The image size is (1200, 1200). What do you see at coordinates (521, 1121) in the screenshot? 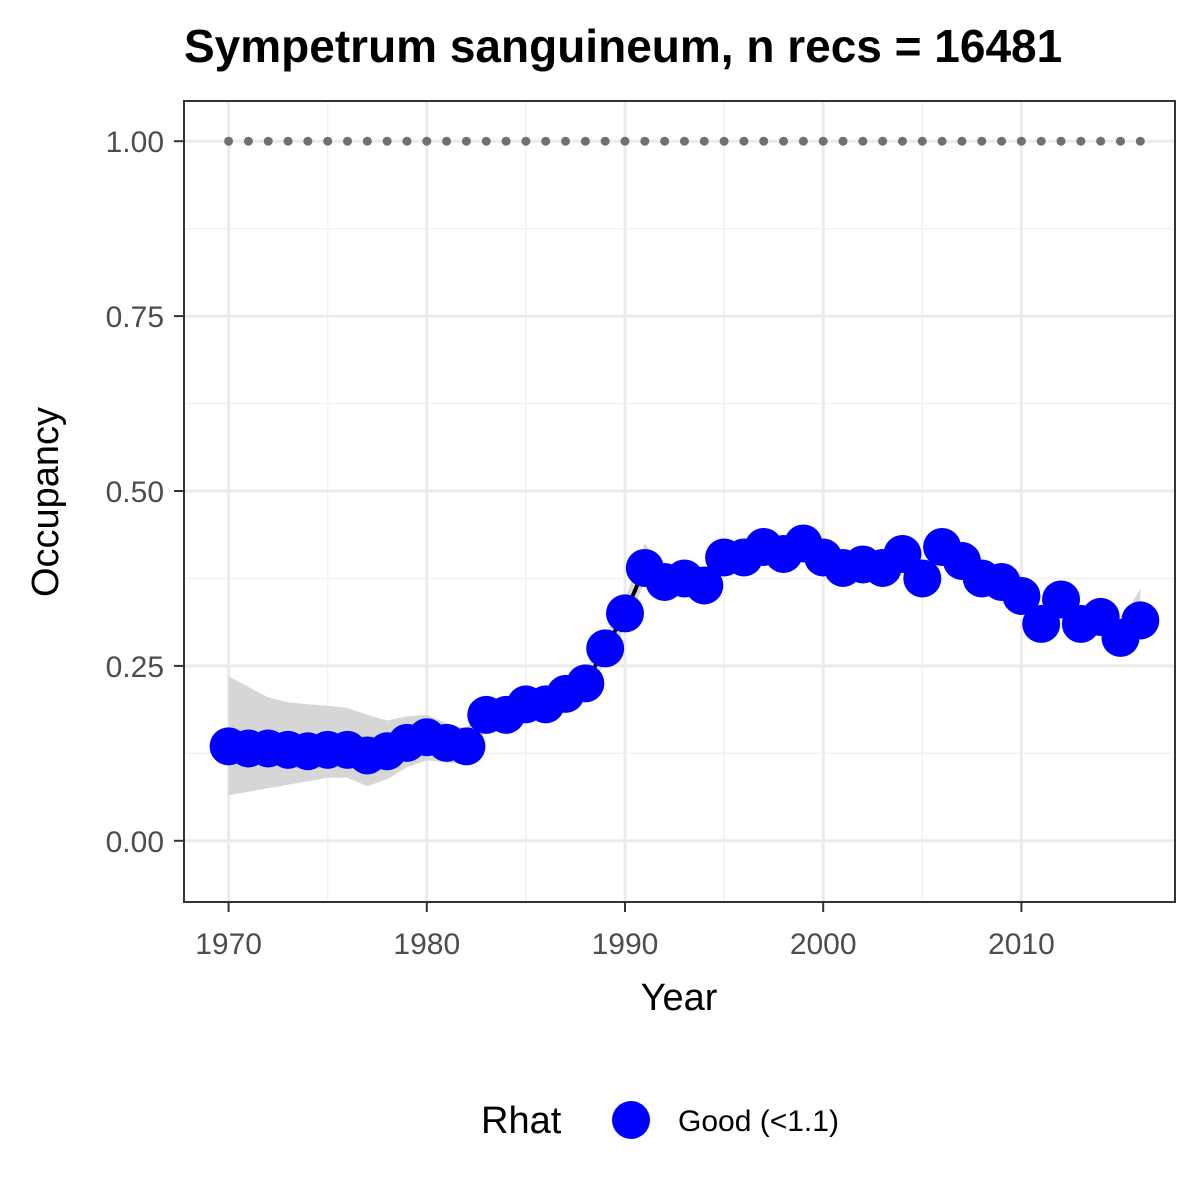
I see `legend-title: Rhat` at bounding box center [521, 1121].